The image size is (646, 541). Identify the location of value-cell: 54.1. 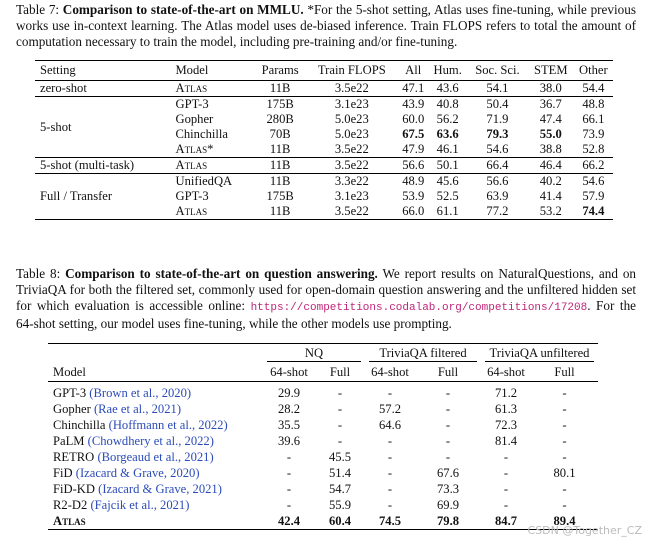
(497, 88).